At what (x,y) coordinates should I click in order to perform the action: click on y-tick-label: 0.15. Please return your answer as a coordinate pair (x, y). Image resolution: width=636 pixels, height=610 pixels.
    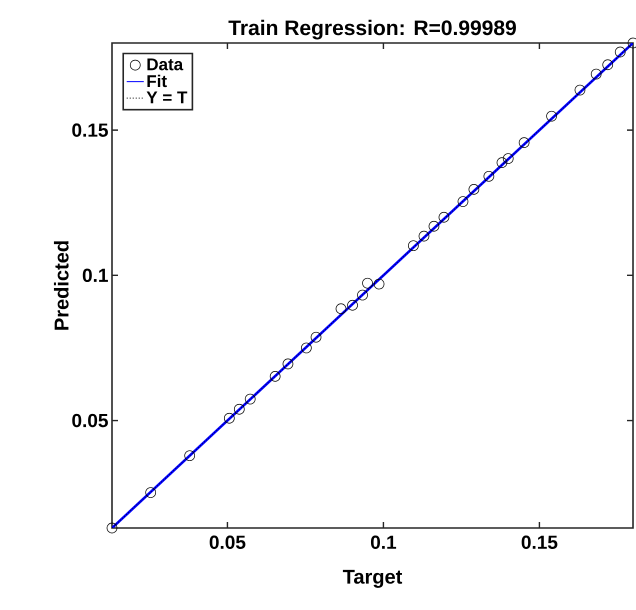
    Looking at the image, I should click on (90, 130).